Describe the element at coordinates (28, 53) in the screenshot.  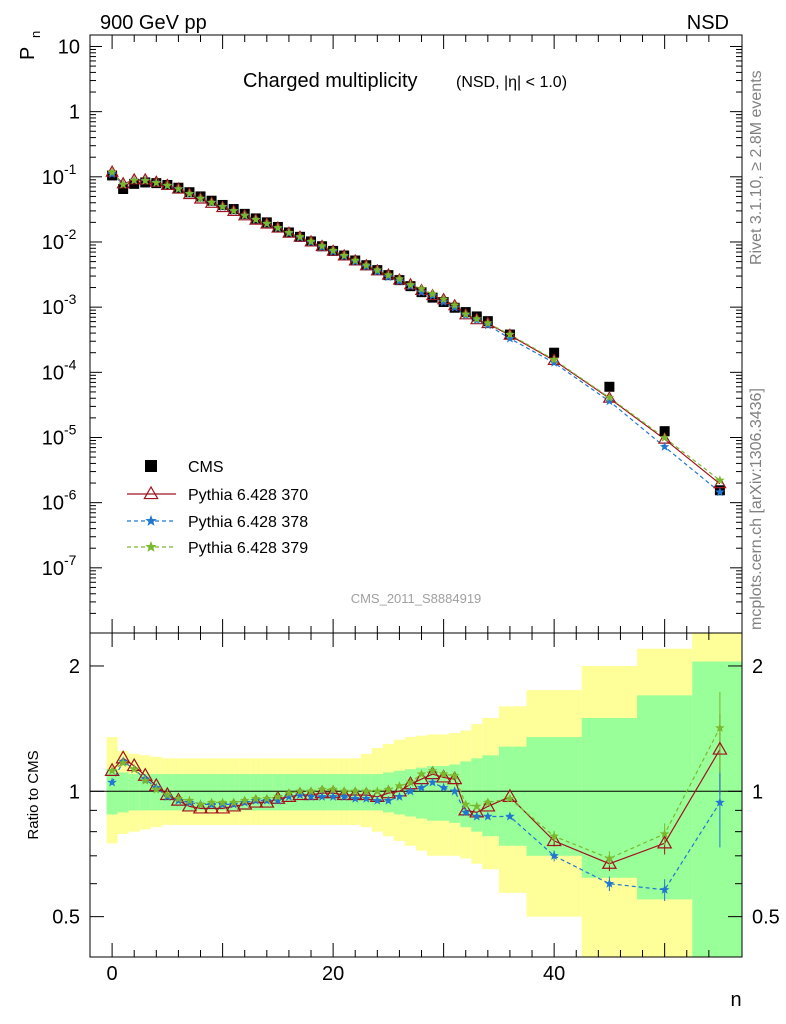
I see `y-axis-label-main: P` at that location.